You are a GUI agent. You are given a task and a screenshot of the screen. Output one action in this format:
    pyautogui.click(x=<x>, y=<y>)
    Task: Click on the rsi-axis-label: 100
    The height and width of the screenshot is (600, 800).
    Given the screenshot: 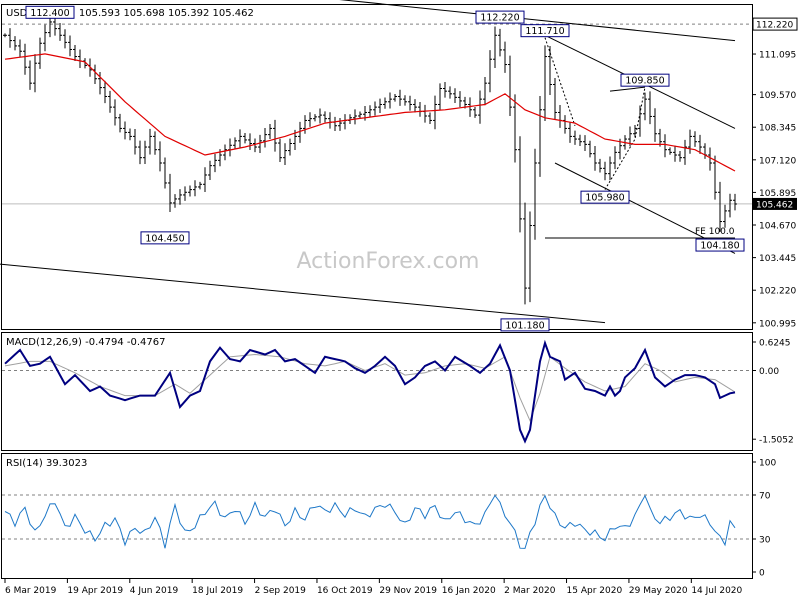 What is the action you would take?
    pyautogui.click(x=767, y=464)
    